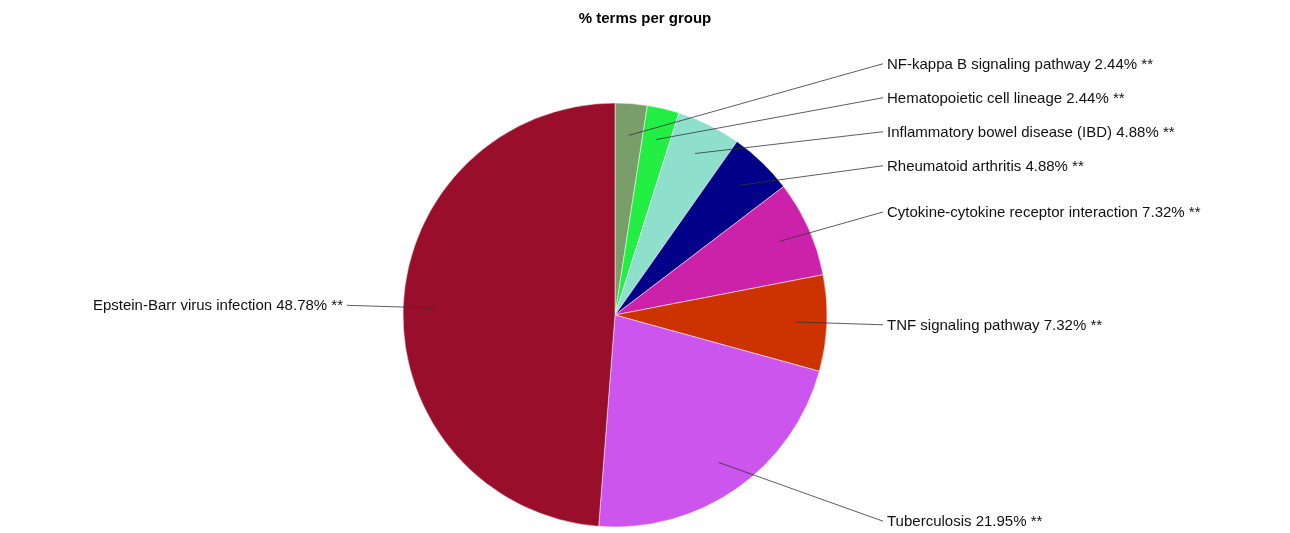  What do you see at coordinates (645, 17) in the screenshot?
I see `chart-title: % terms per group` at bounding box center [645, 17].